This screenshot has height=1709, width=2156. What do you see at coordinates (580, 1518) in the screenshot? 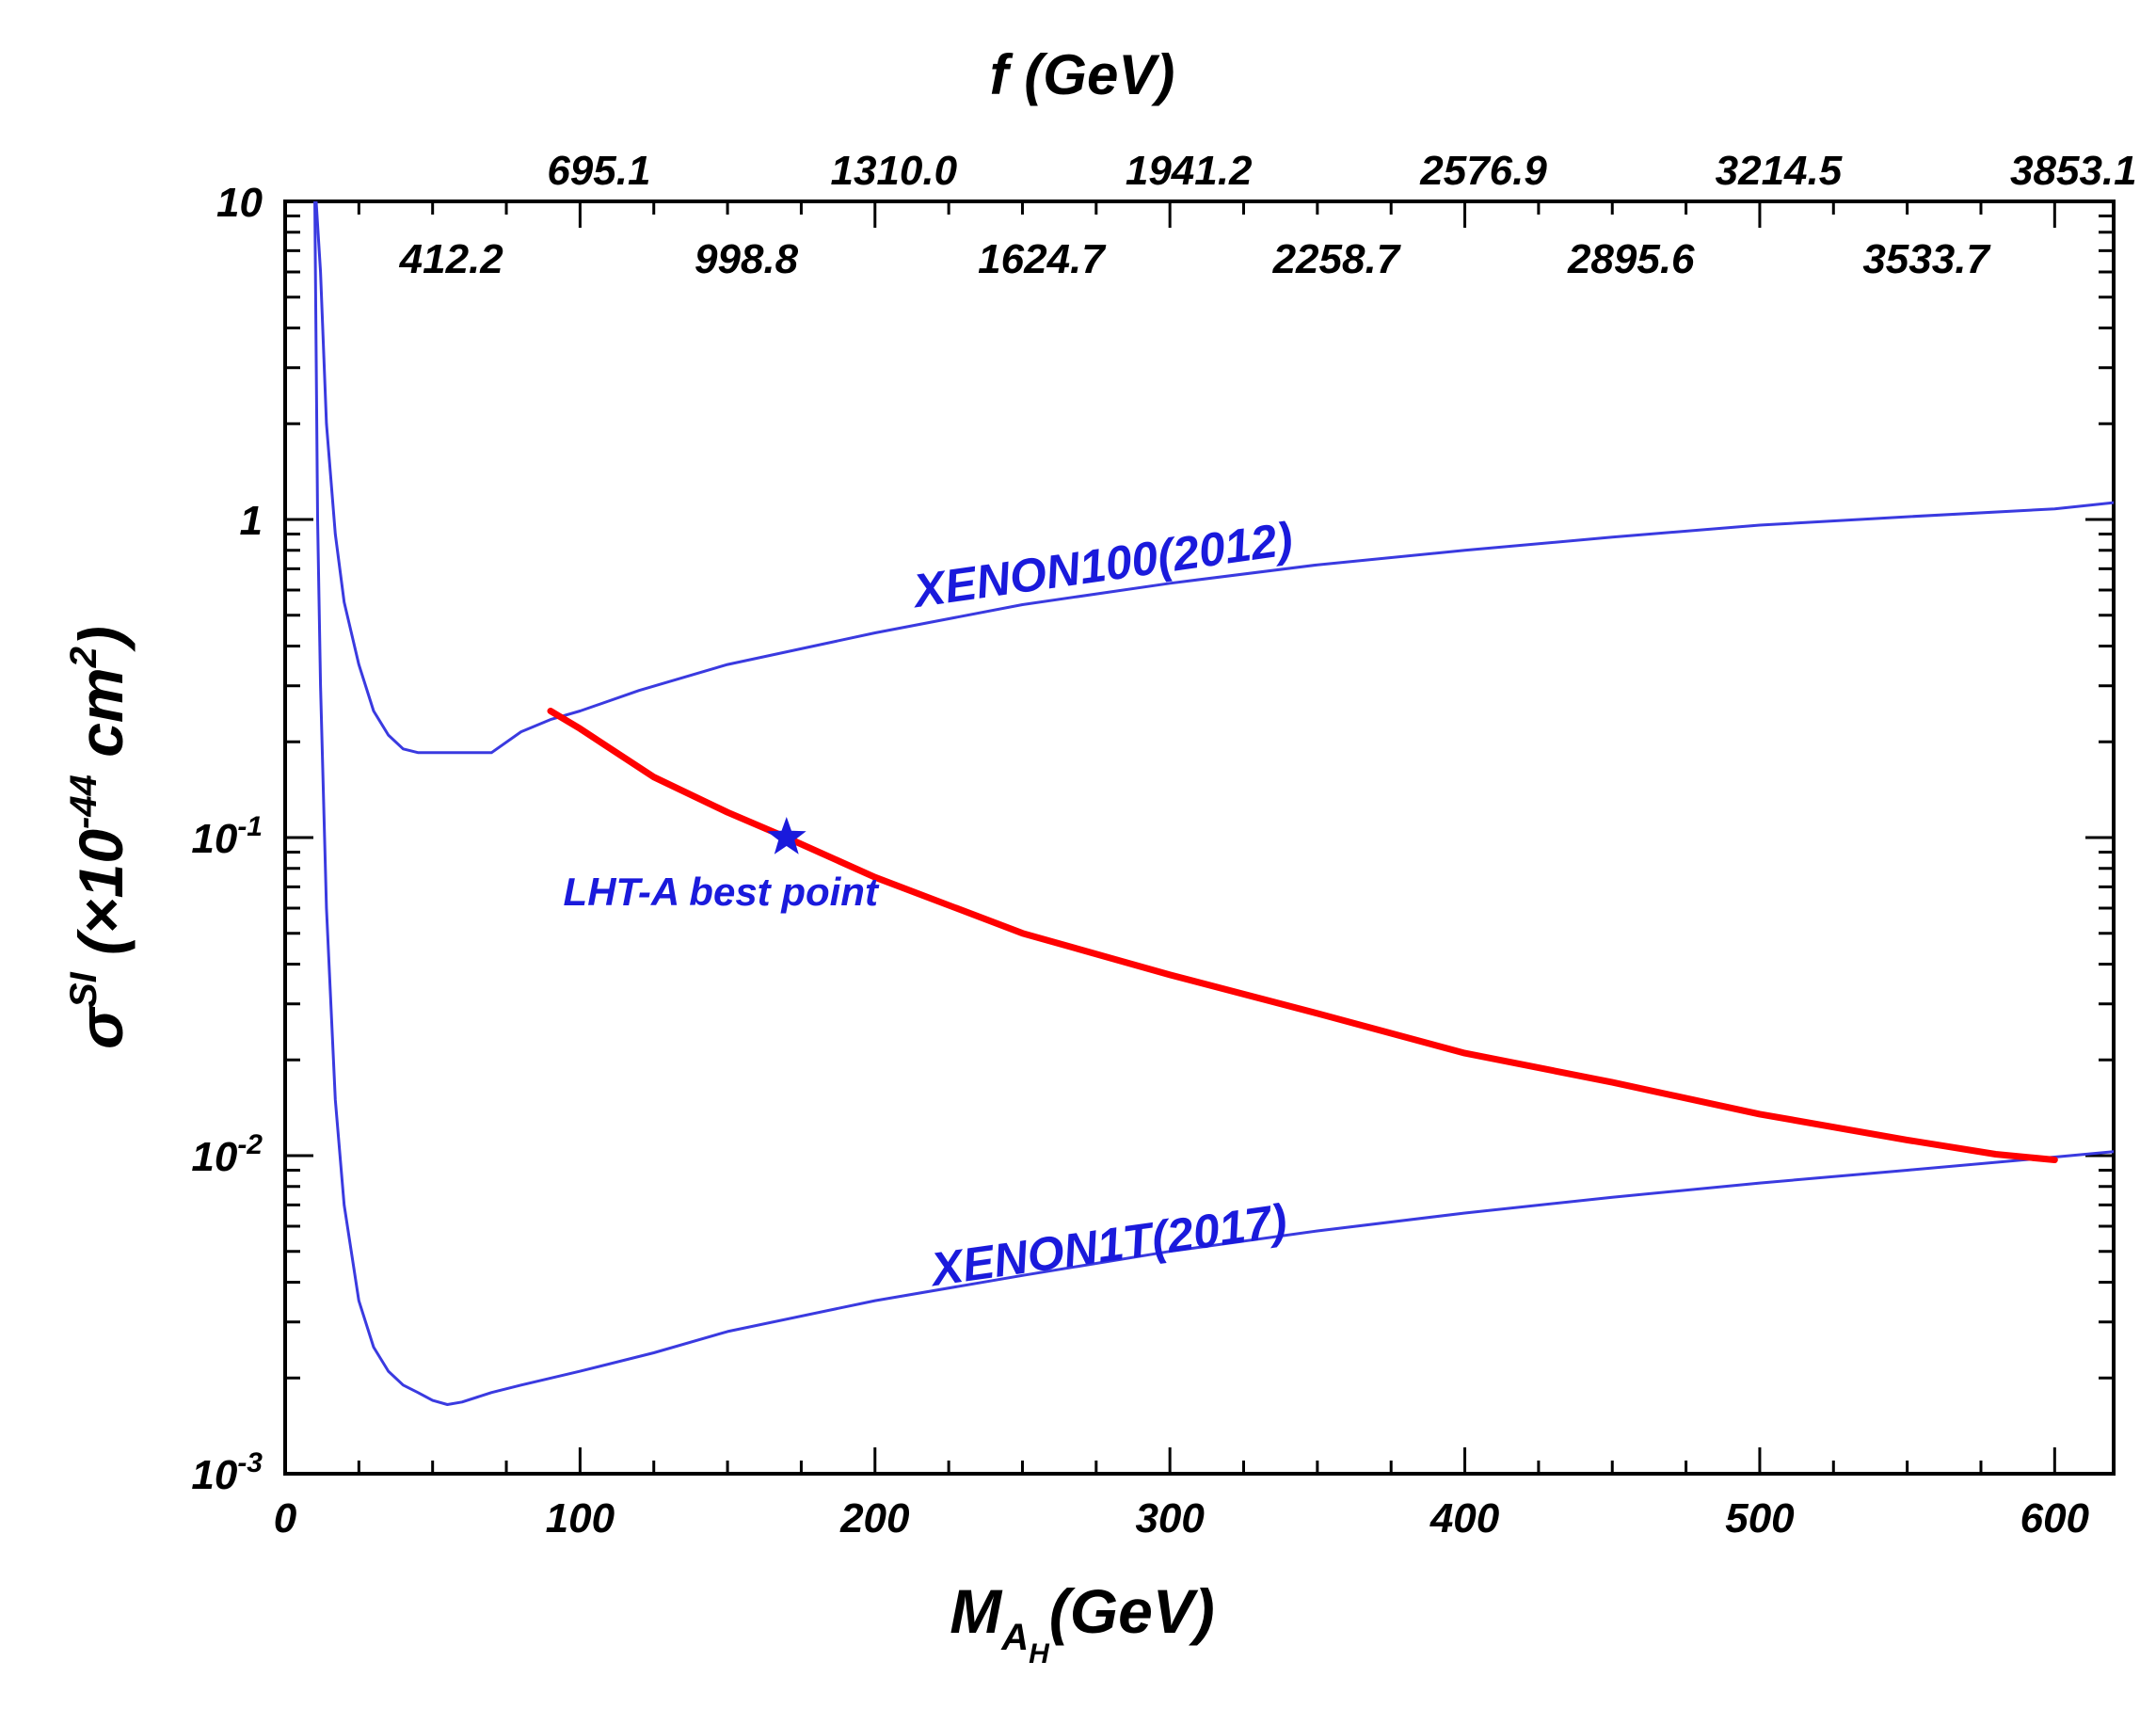
I see `x-tick-label: 100` at bounding box center [580, 1518].